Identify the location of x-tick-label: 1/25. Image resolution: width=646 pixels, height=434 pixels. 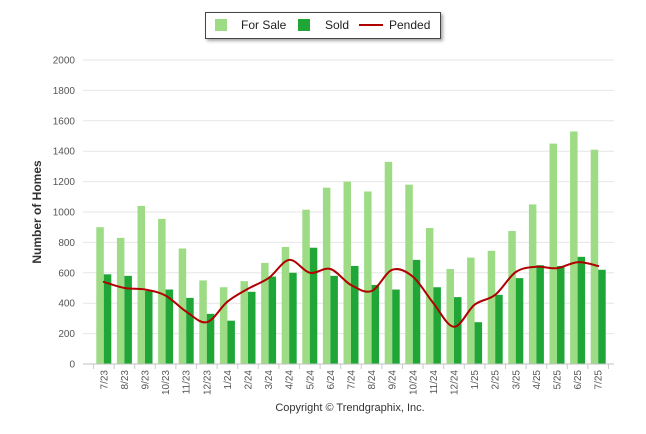
(475, 380).